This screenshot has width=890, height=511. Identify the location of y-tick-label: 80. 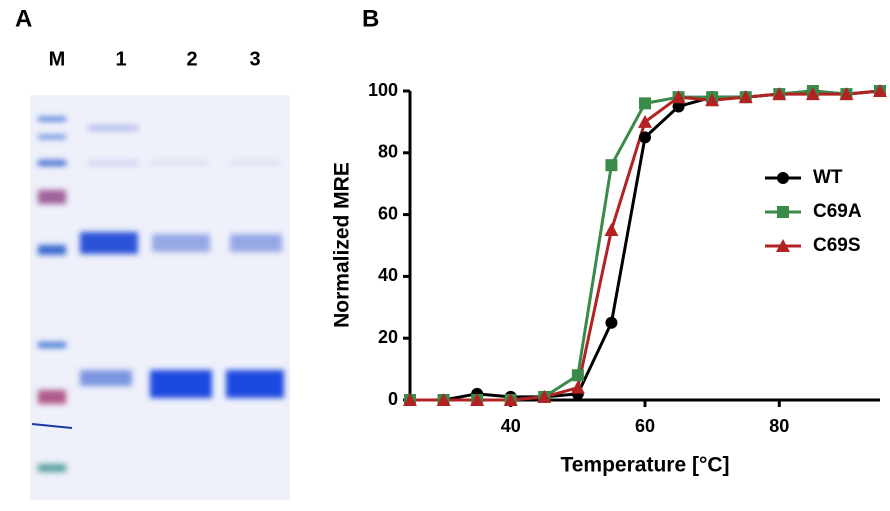
(388, 152).